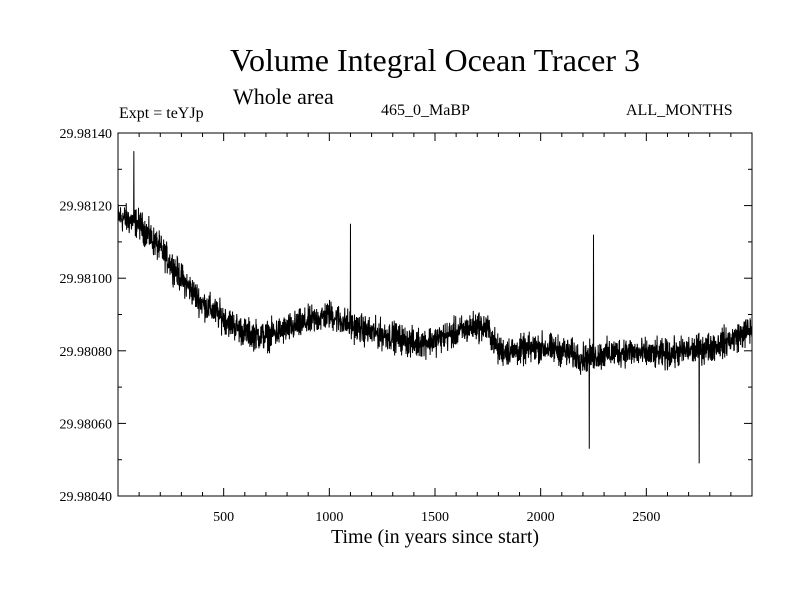 This screenshot has height=600, width=800. Describe the element at coordinates (329, 517) in the screenshot. I see `x-tick-label: 1000` at that location.